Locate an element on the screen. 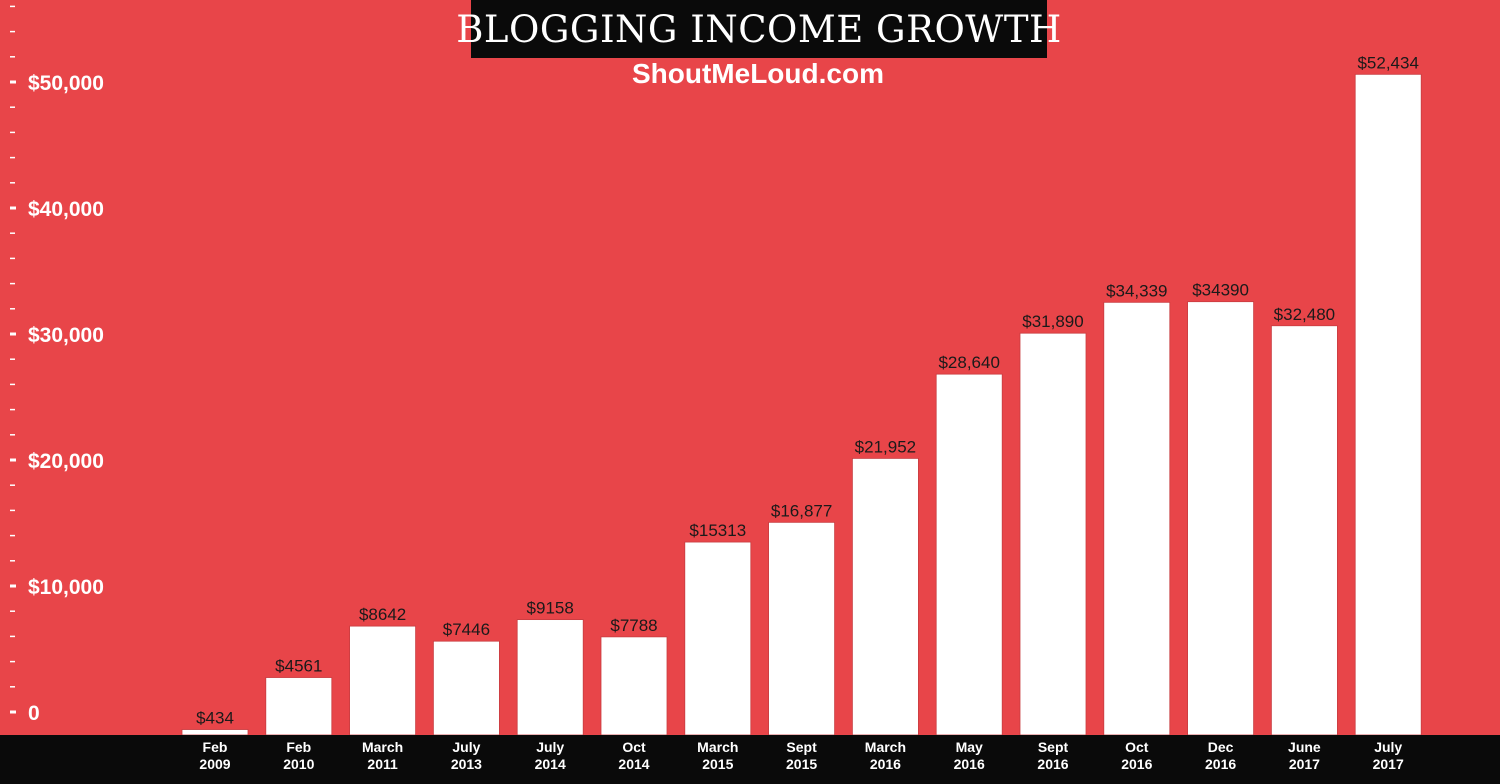  bar-value-label: $34390 is located at coordinates (1220, 290).